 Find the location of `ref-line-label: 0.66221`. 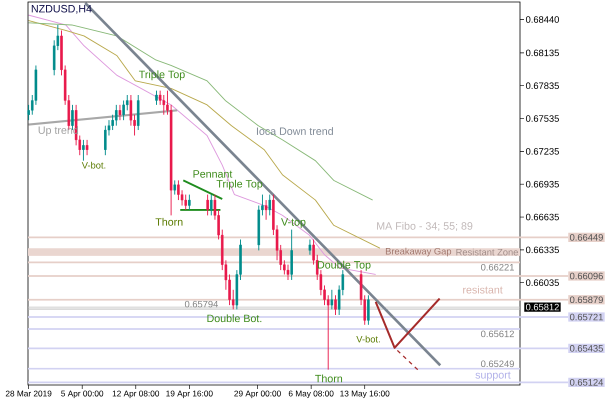

ref-line-label: 0.66221 is located at coordinates (497, 267).